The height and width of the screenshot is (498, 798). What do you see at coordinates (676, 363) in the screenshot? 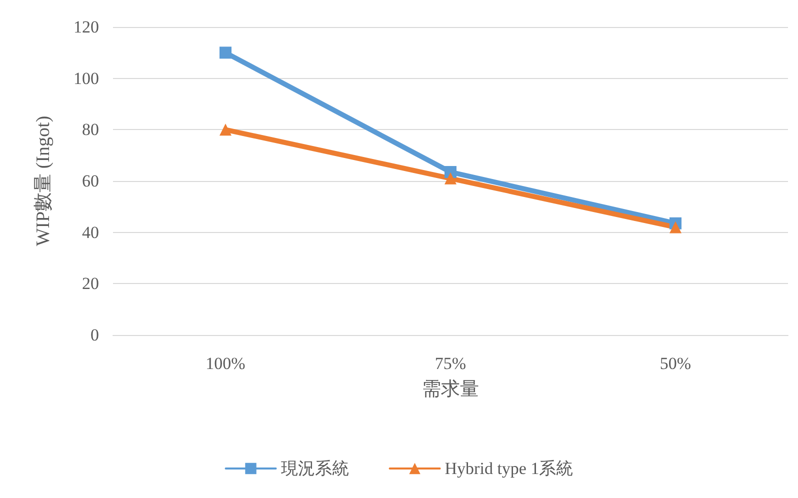
I see `x-tick-label: 50%` at bounding box center [676, 363].